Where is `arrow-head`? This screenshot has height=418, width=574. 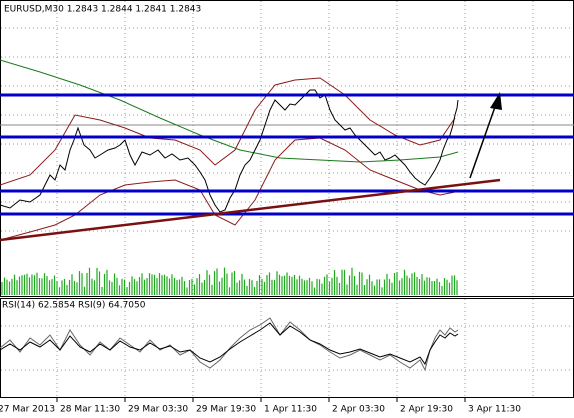
arrow-head is located at coordinates (496, 101).